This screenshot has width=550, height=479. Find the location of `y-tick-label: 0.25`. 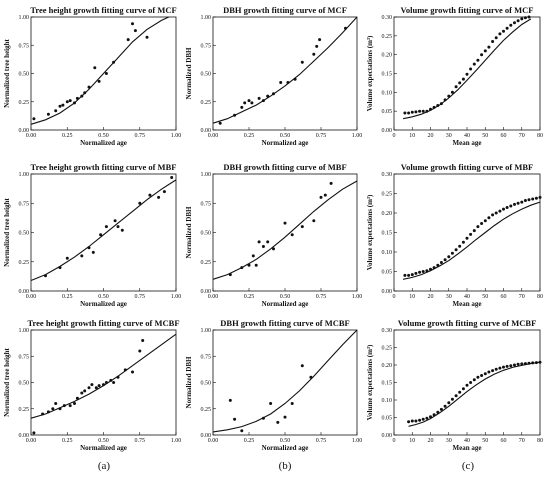

y-tick-label: 0.25 is located at coordinates (24, 103).